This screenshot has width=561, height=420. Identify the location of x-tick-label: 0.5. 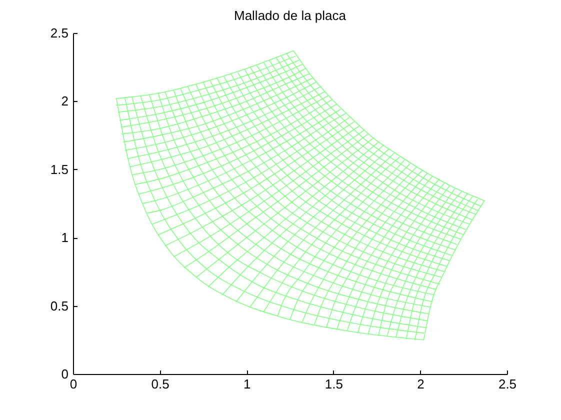
(160, 384).